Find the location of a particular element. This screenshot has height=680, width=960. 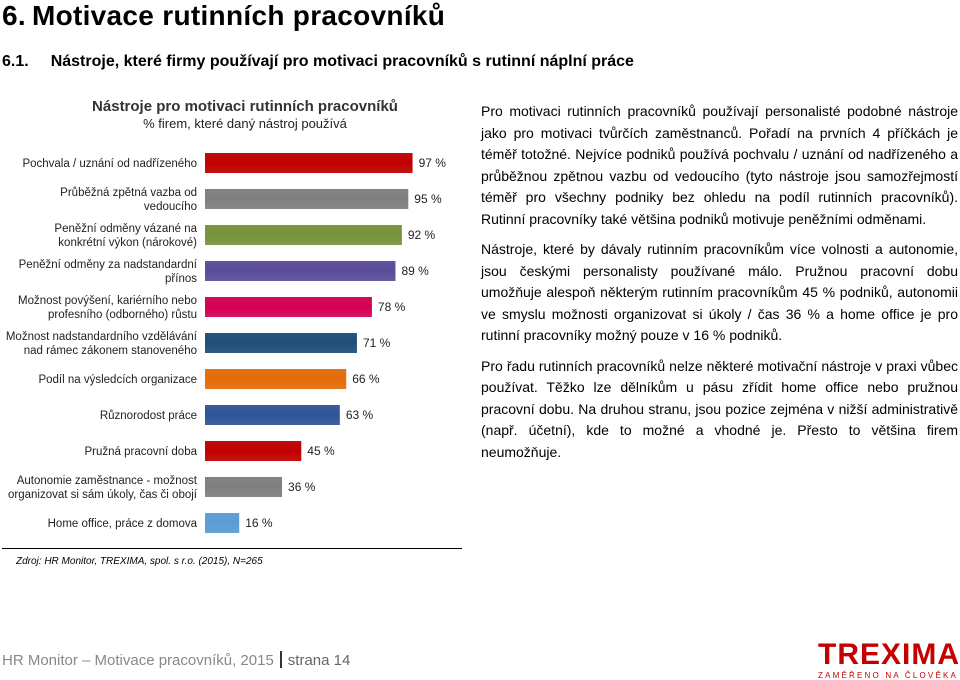

data-label: 36 % is located at coordinates (302, 487).